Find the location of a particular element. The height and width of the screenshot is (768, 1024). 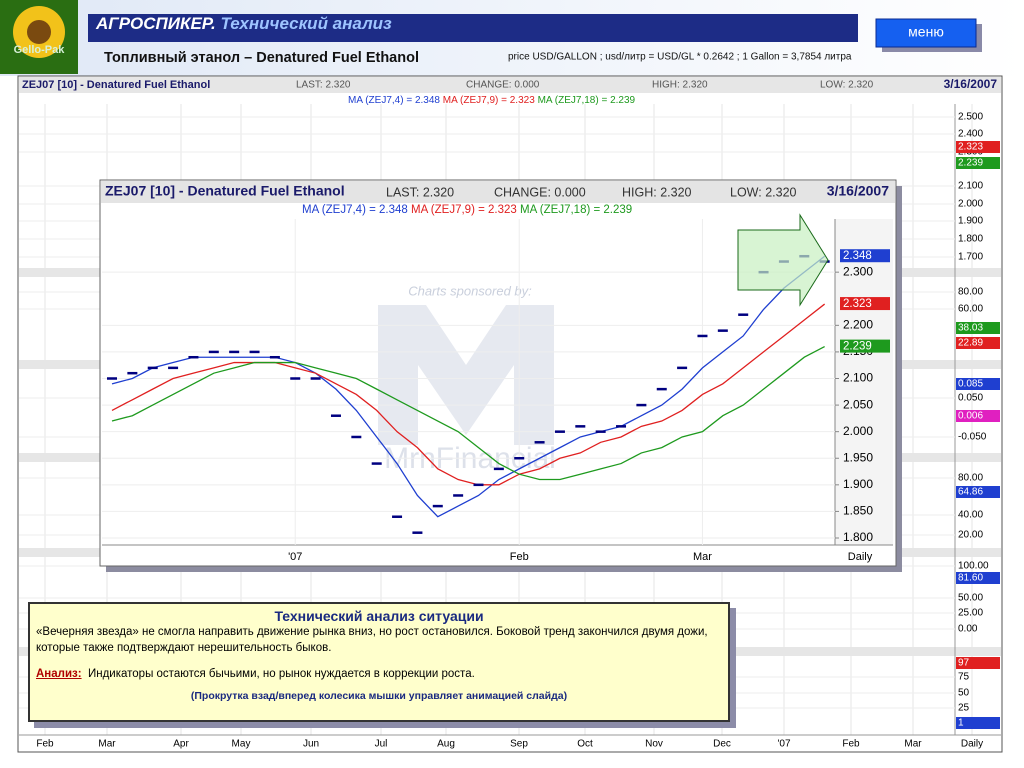

inset-change: CHANGE: 0.000 is located at coordinates (540, 192).